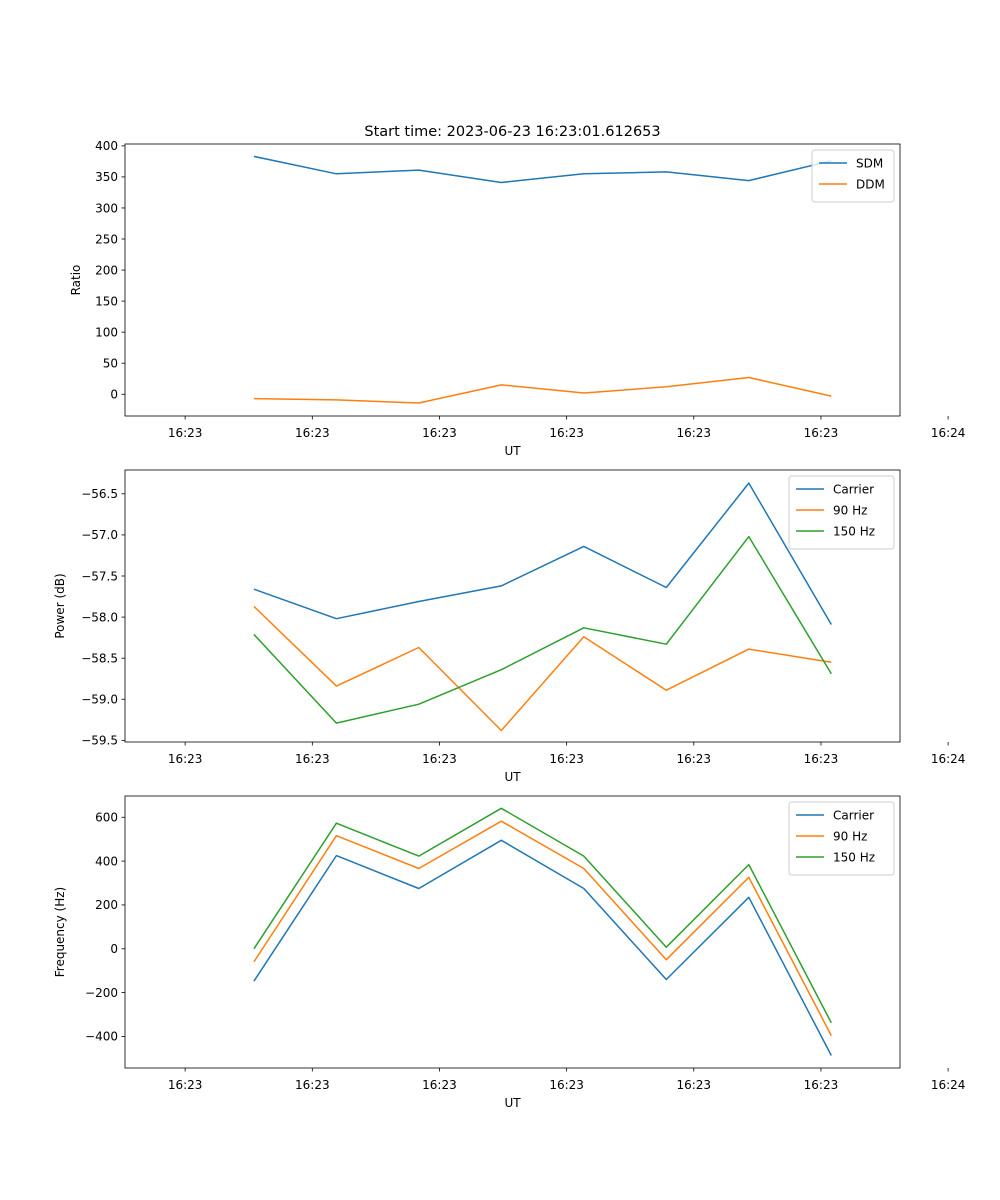  What do you see at coordinates (110, 364) in the screenshot?
I see `y-tick-label: 50` at bounding box center [110, 364].